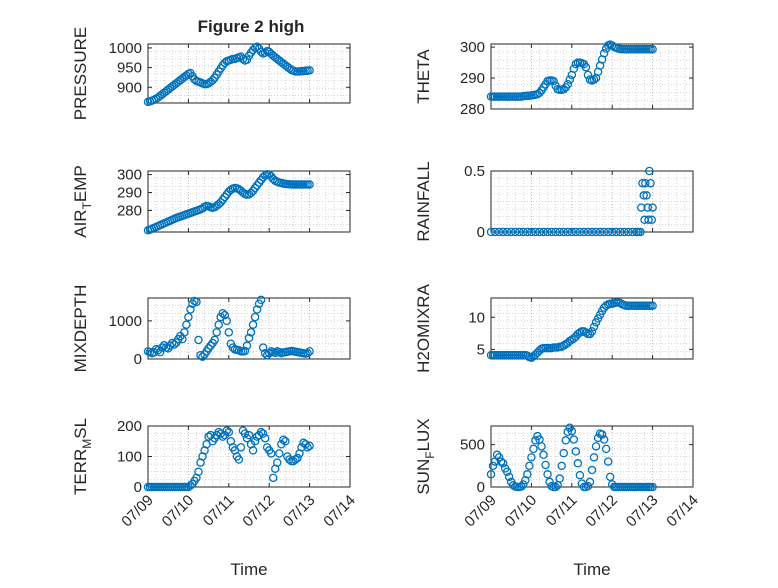 This screenshot has height=588, width=778. I want to click on y-tick-label: 10, so click(476, 317).